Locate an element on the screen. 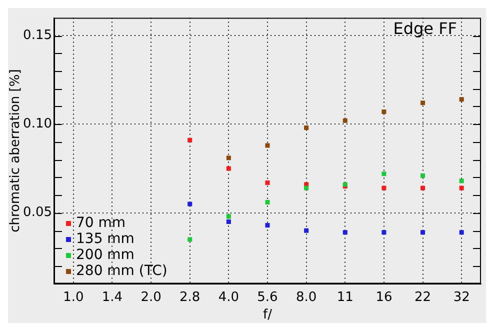 This screenshot has width=494, height=331. x-tick-label: 2.8 is located at coordinates (190, 297).